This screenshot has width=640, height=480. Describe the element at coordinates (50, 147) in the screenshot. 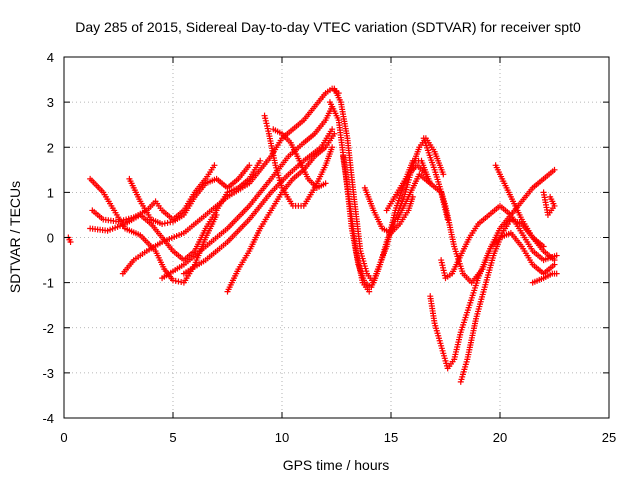

I see `y-tick-label: 2` at that location.